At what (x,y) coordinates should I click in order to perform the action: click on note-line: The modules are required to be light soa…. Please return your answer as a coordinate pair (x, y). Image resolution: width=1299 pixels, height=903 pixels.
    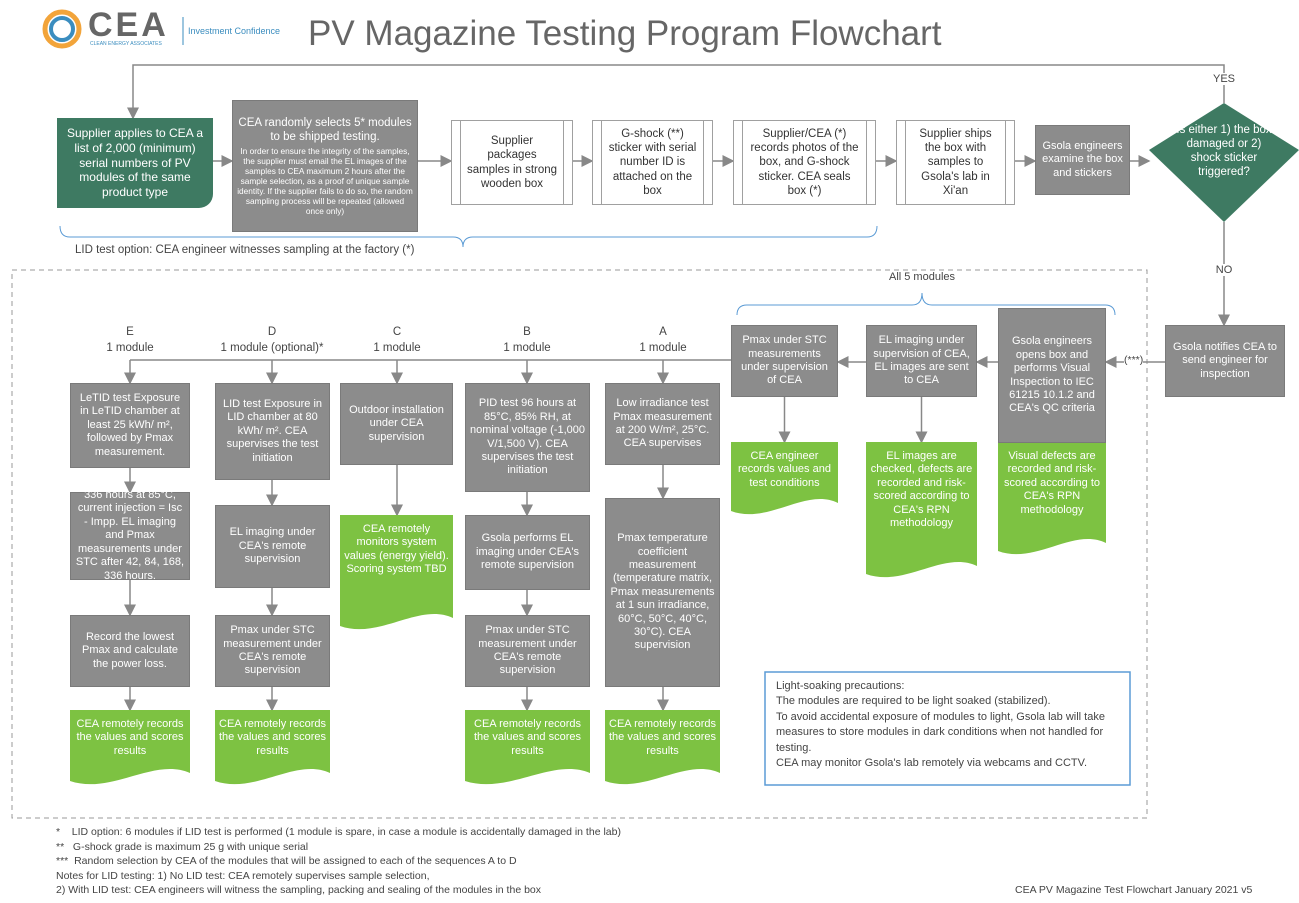
    Looking at the image, I should click on (913, 701).